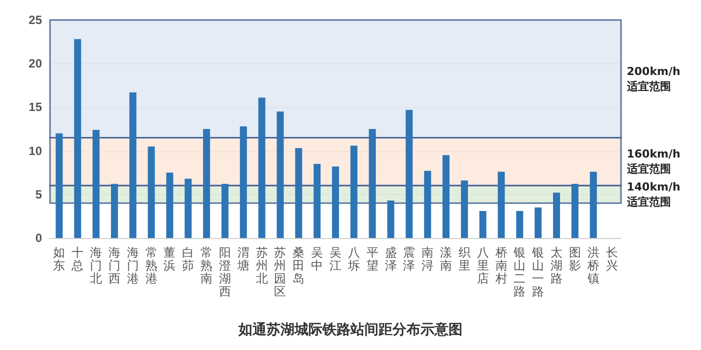 This screenshot has height=350, width=701. Describe the element at coordinates (372, 259) in the screenshot. I see `x-tick-label: 平望` at that location.